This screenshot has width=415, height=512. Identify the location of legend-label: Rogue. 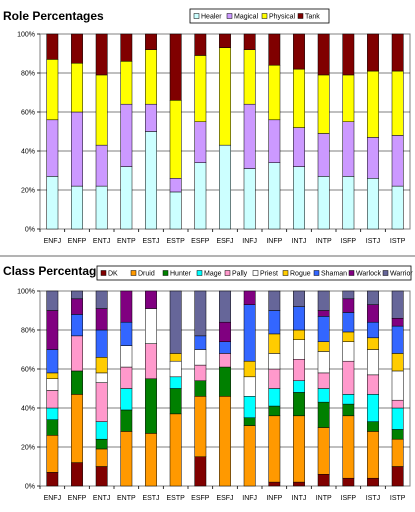
(300, 274).